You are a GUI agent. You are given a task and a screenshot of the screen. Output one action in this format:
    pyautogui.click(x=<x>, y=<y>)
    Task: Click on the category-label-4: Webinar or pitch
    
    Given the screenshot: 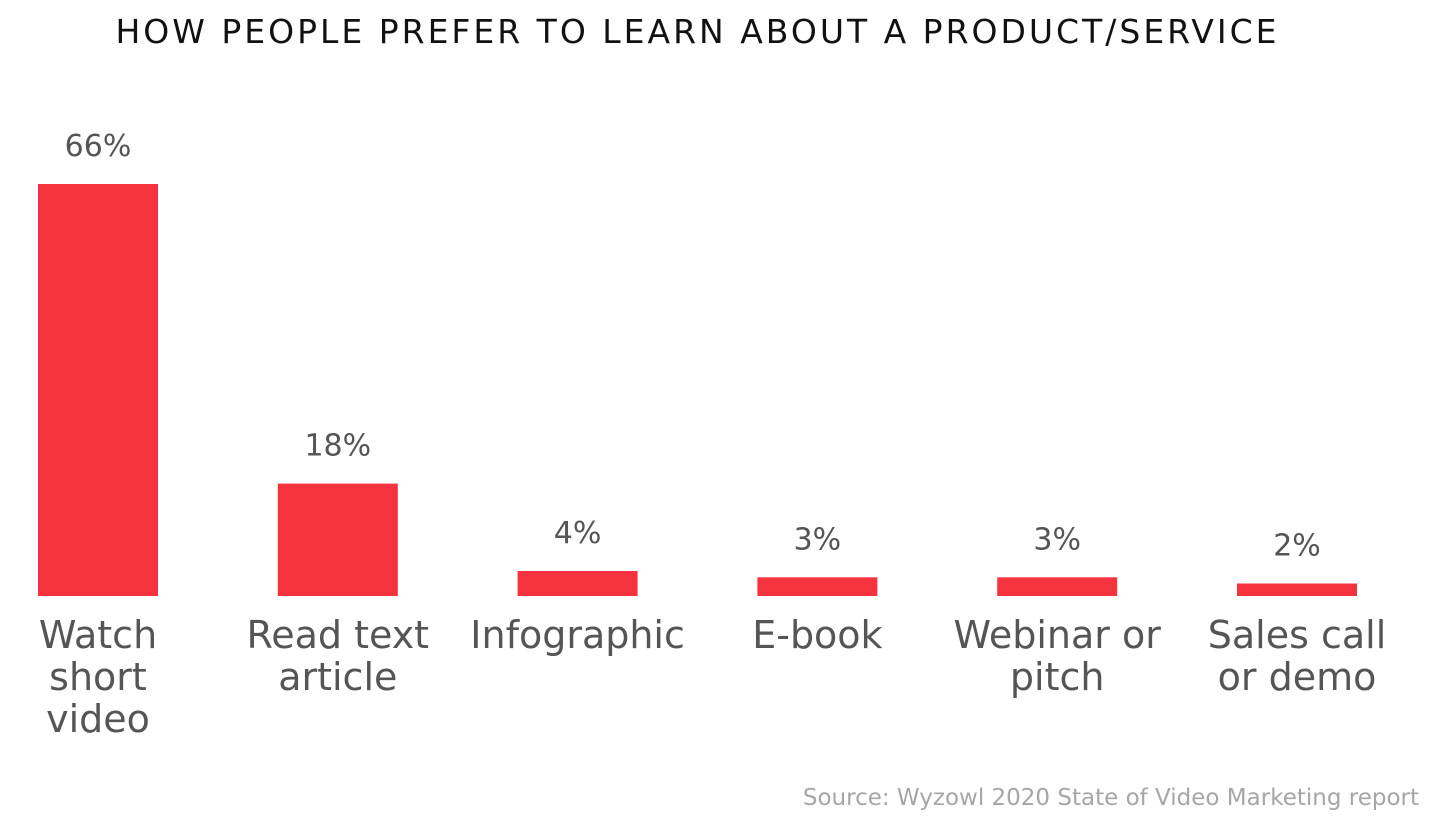 What is the action you would take?
    pyautogui.click(x=1058, y=656)
    